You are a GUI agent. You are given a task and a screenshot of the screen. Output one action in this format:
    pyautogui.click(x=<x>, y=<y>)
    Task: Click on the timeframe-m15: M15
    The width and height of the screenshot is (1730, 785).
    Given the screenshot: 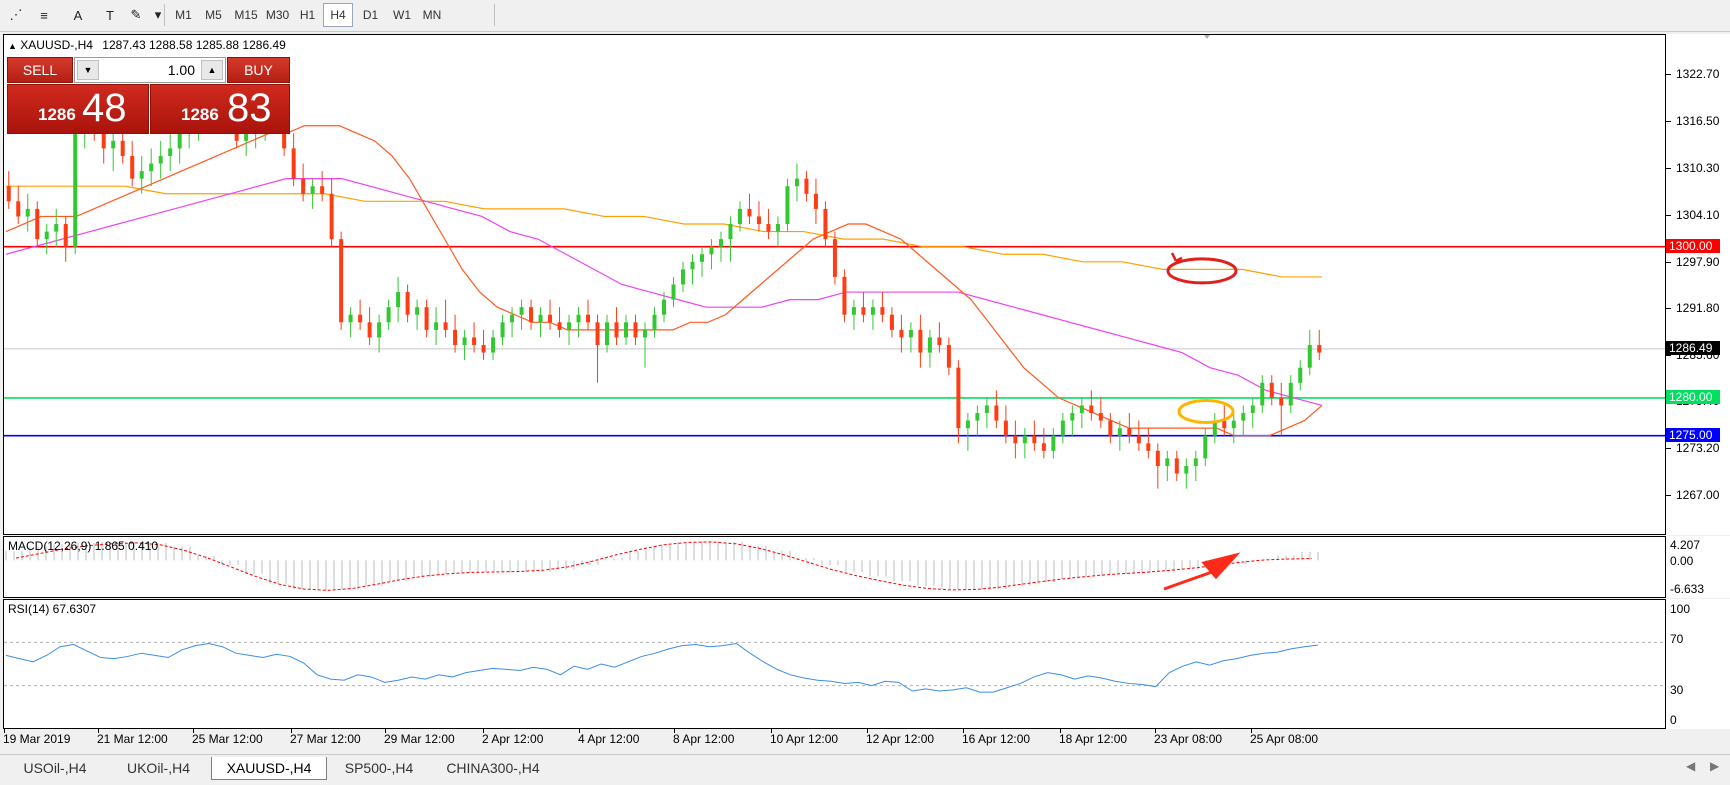 What is the action you would take?
    pyautogui.click(x=246, y=15)
    